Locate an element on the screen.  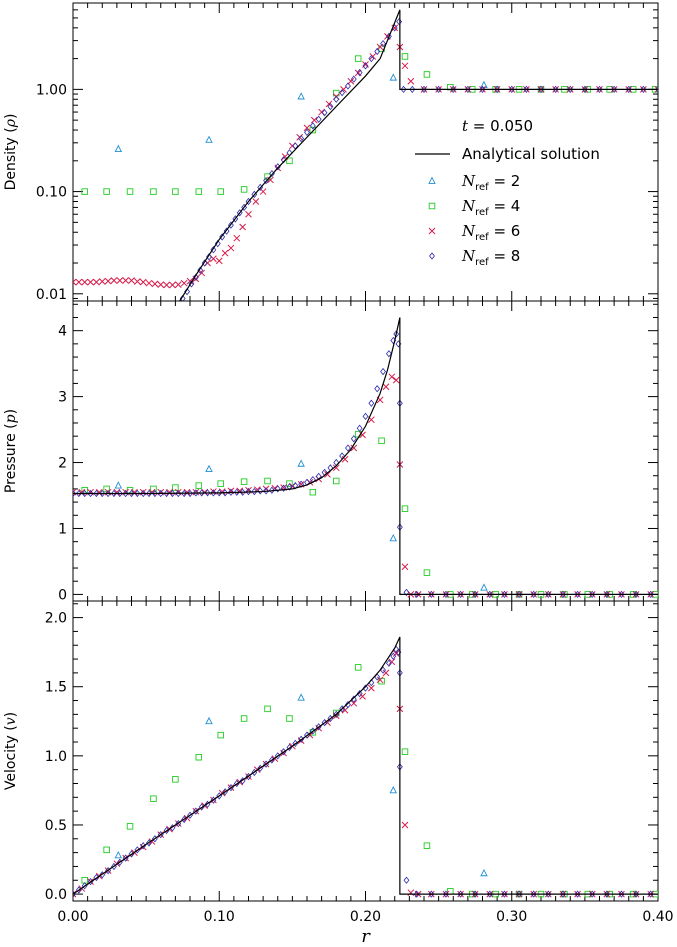
y-tick-label: 2.0 is located at coordinates (56, 619).